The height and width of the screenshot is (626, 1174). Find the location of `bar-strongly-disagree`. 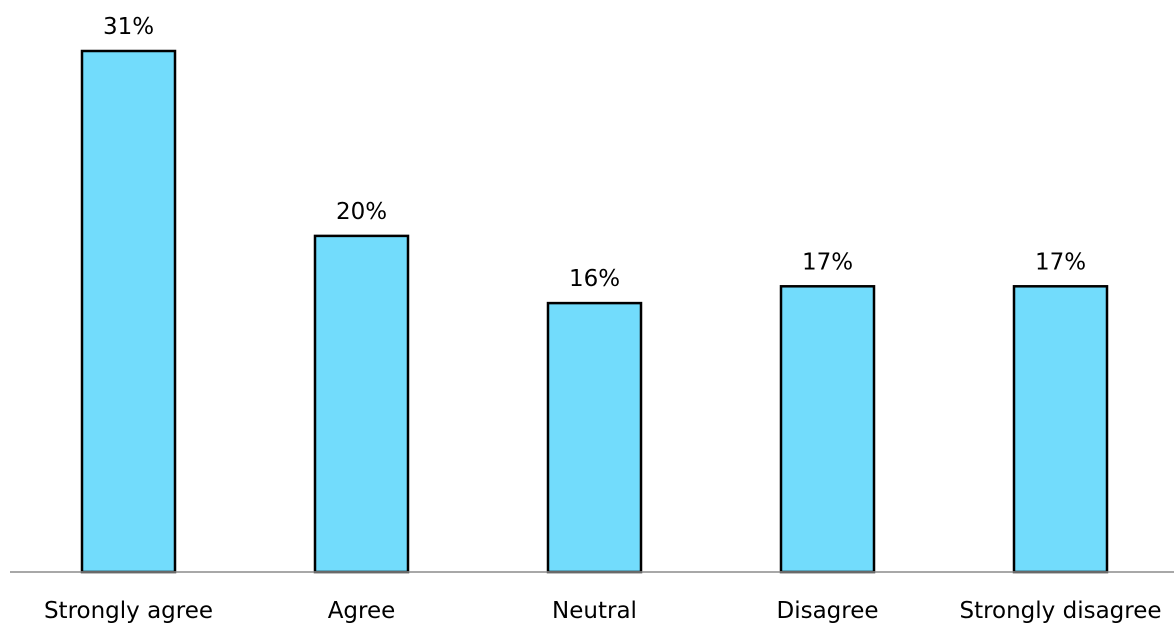

bar-strongly-disagree is located at coordinates (1060, 429).